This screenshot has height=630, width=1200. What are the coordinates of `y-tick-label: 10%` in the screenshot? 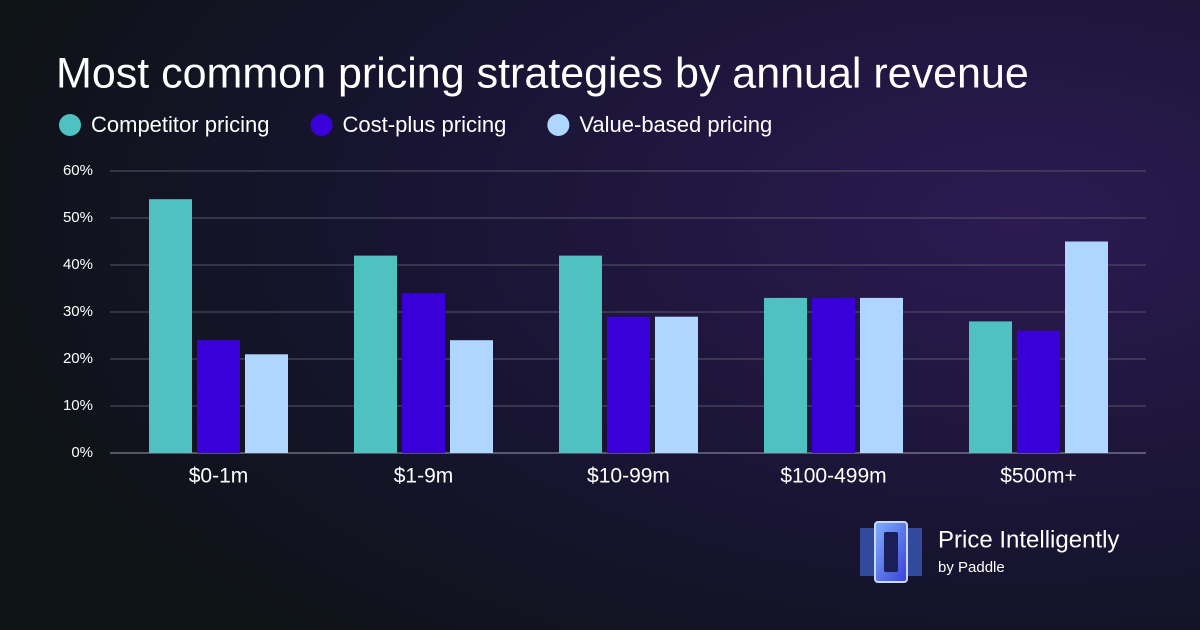 It's located at (78, 405).